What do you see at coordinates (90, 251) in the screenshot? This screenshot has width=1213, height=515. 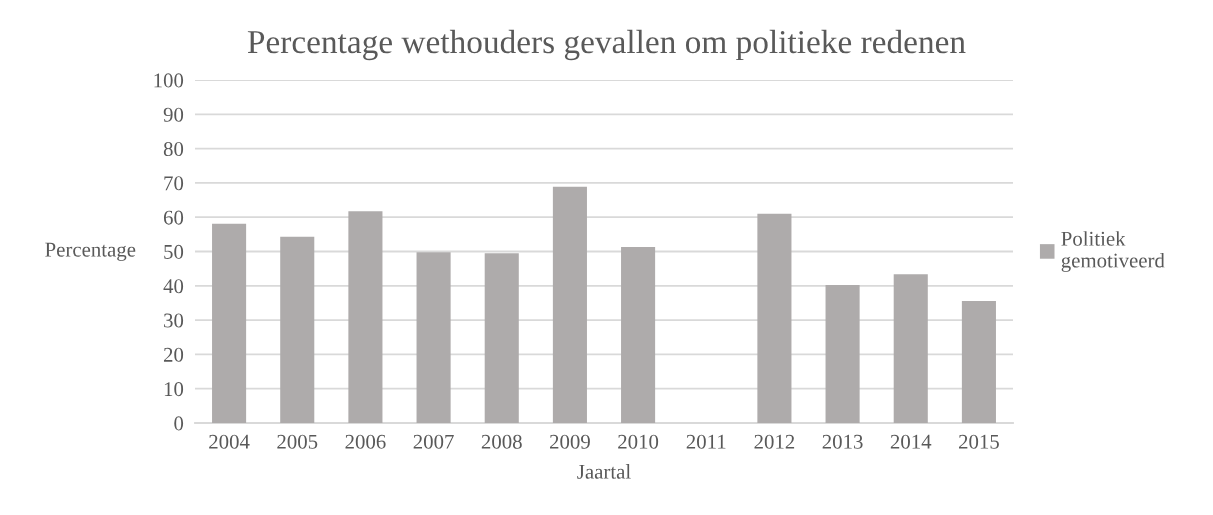 I see `y-axis-title: Percentage` at bounding box center [90, 251].